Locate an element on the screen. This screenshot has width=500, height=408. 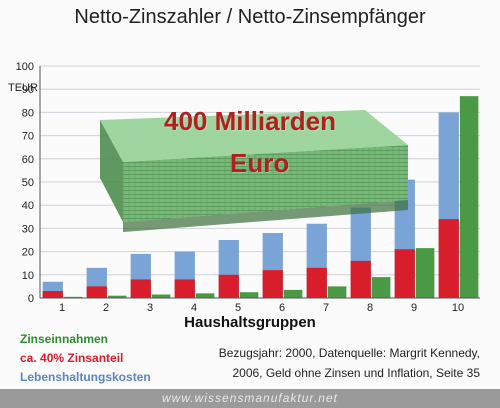
x-tick-label: 3 is located at coordinates (150, 308).